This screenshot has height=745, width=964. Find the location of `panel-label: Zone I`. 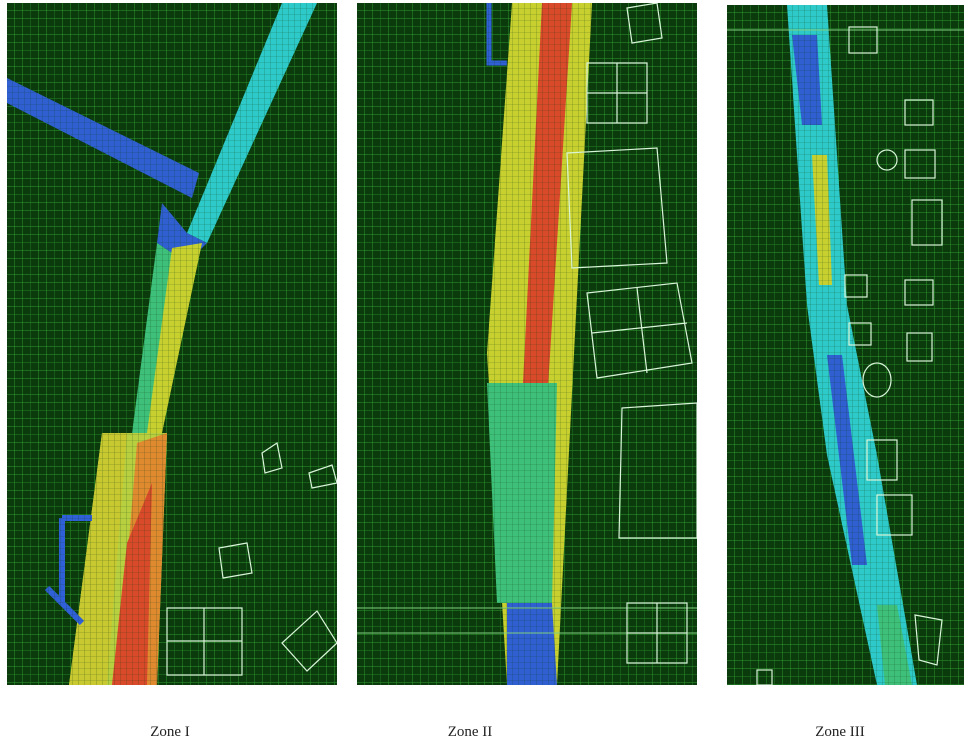

panel-label: Zone I is located at coordinates (170, 732).